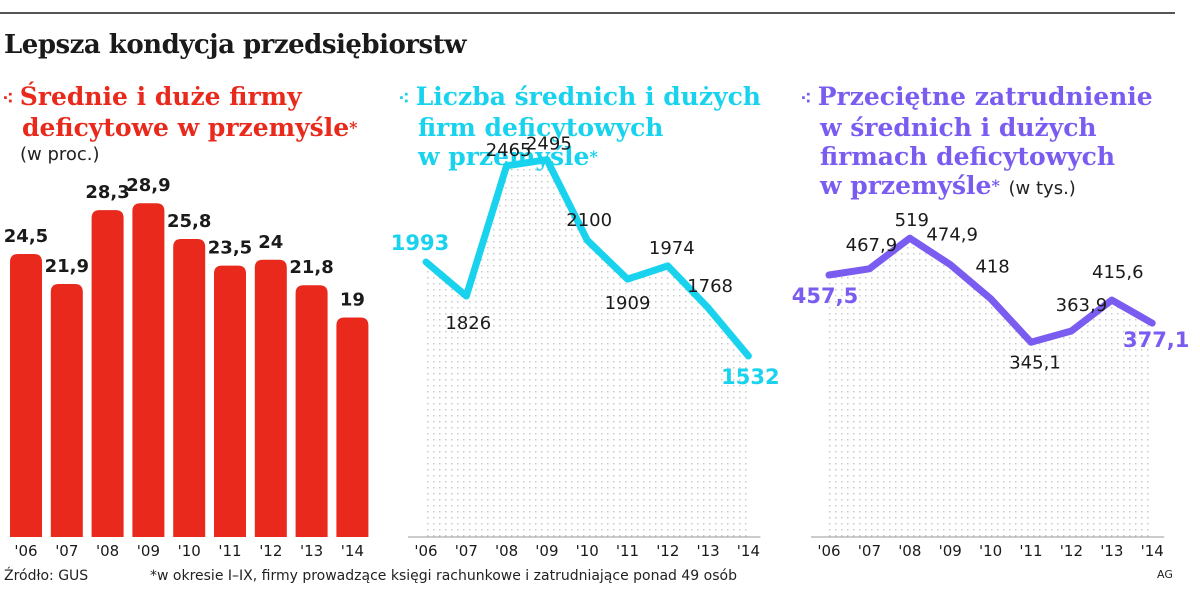 This screenshot has height=591, width=1200. I want to click on chart3-title-line4: w przemyśle, so click(906, 185).